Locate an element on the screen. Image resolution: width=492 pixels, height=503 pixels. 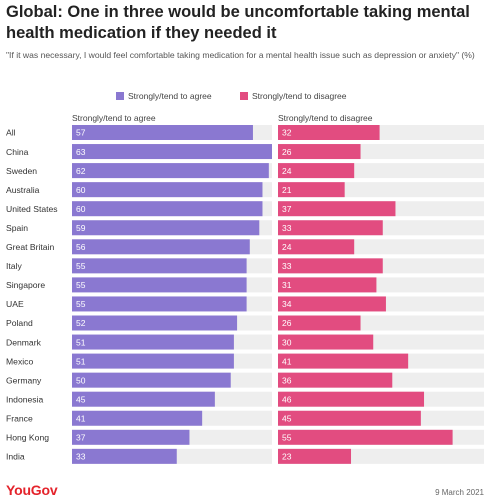
category-label-hong-kong: Hong Kong is located at coordinates (27, 438).